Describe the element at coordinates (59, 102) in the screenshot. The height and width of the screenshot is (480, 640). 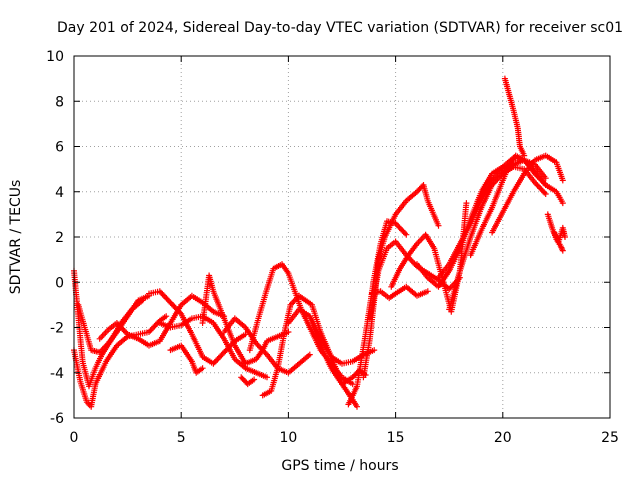
I see `y-tick-label: 8` at that location.